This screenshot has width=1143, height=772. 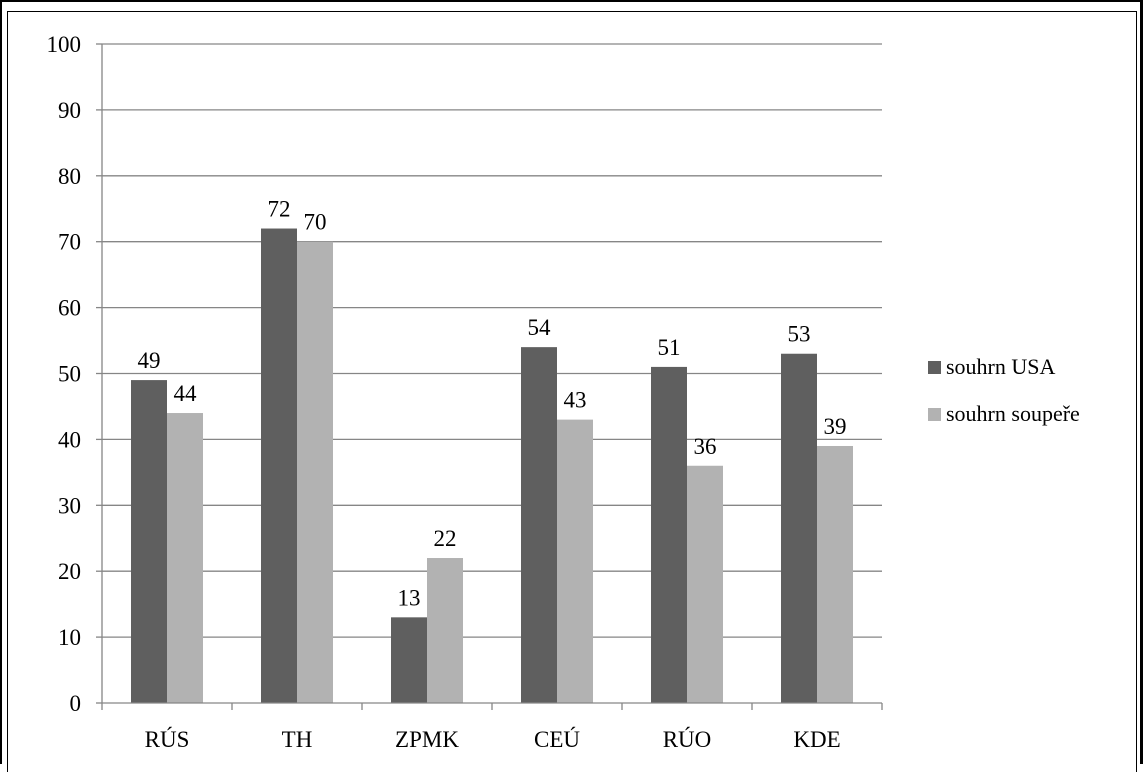 What do you see at coordinates (687, 739) in the screenshot?
I see `x-tick-label: RÚO` at bounding box center [687, 739].